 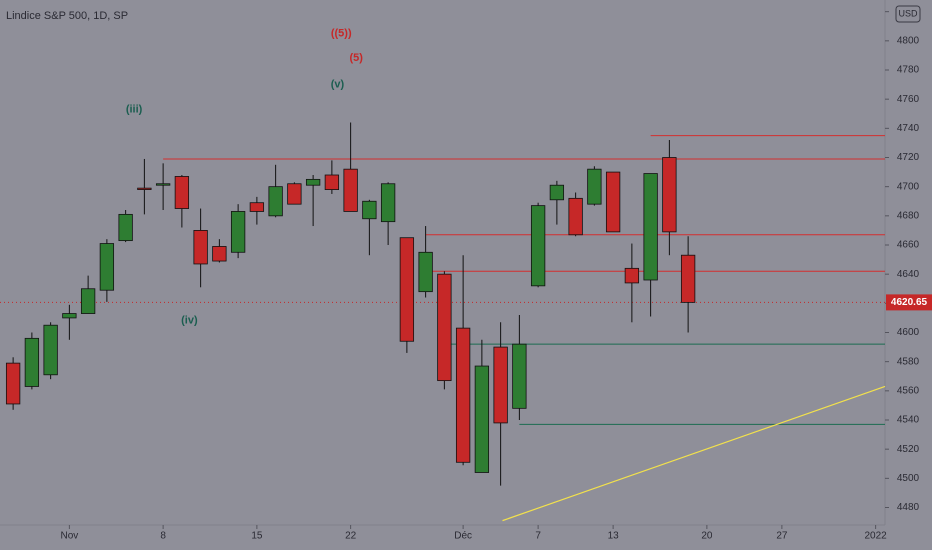 I want to click on wave-label: (5), so click(x=357, y=58).